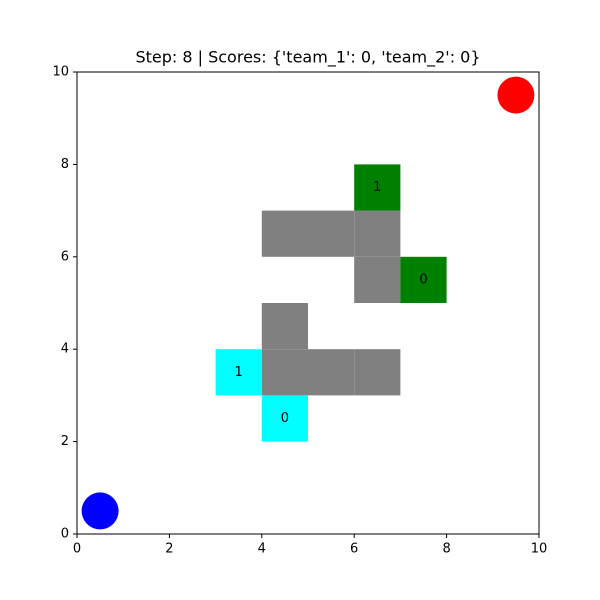 The height and width of the screenshot is (600, 600). I want to click on x-tick-label: 2, so click(169, 549).